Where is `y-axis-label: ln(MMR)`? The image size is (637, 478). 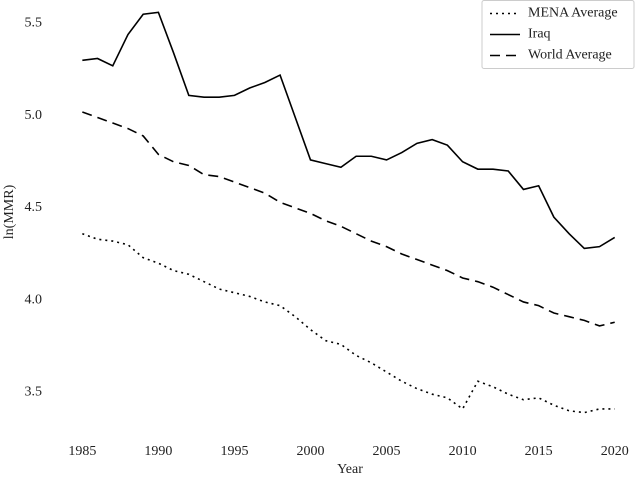
y-axis-label: ln(MMR) is located at coordinates (9, 211).